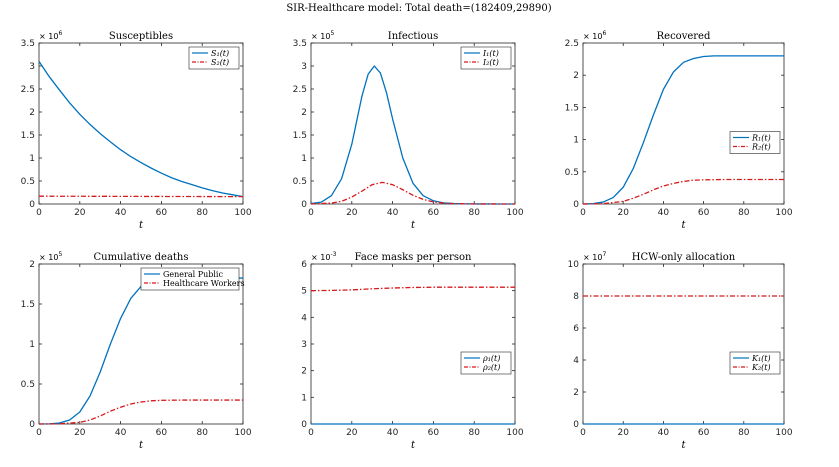 The width and height of the screenshot is (839, 467). Describe the element at coordinates (413, 36) in the screenshot. I see `chart-title: Infectious` at that location.